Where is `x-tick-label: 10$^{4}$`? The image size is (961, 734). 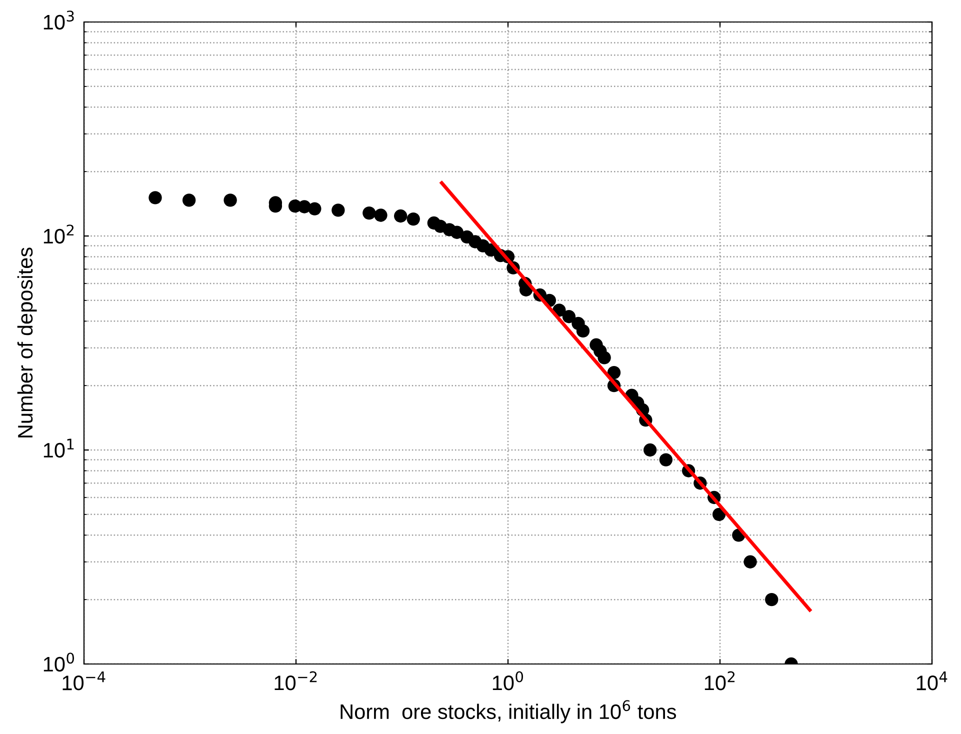
x-tick-label: 10$^{4}$ is located at coordinates (932, 680).